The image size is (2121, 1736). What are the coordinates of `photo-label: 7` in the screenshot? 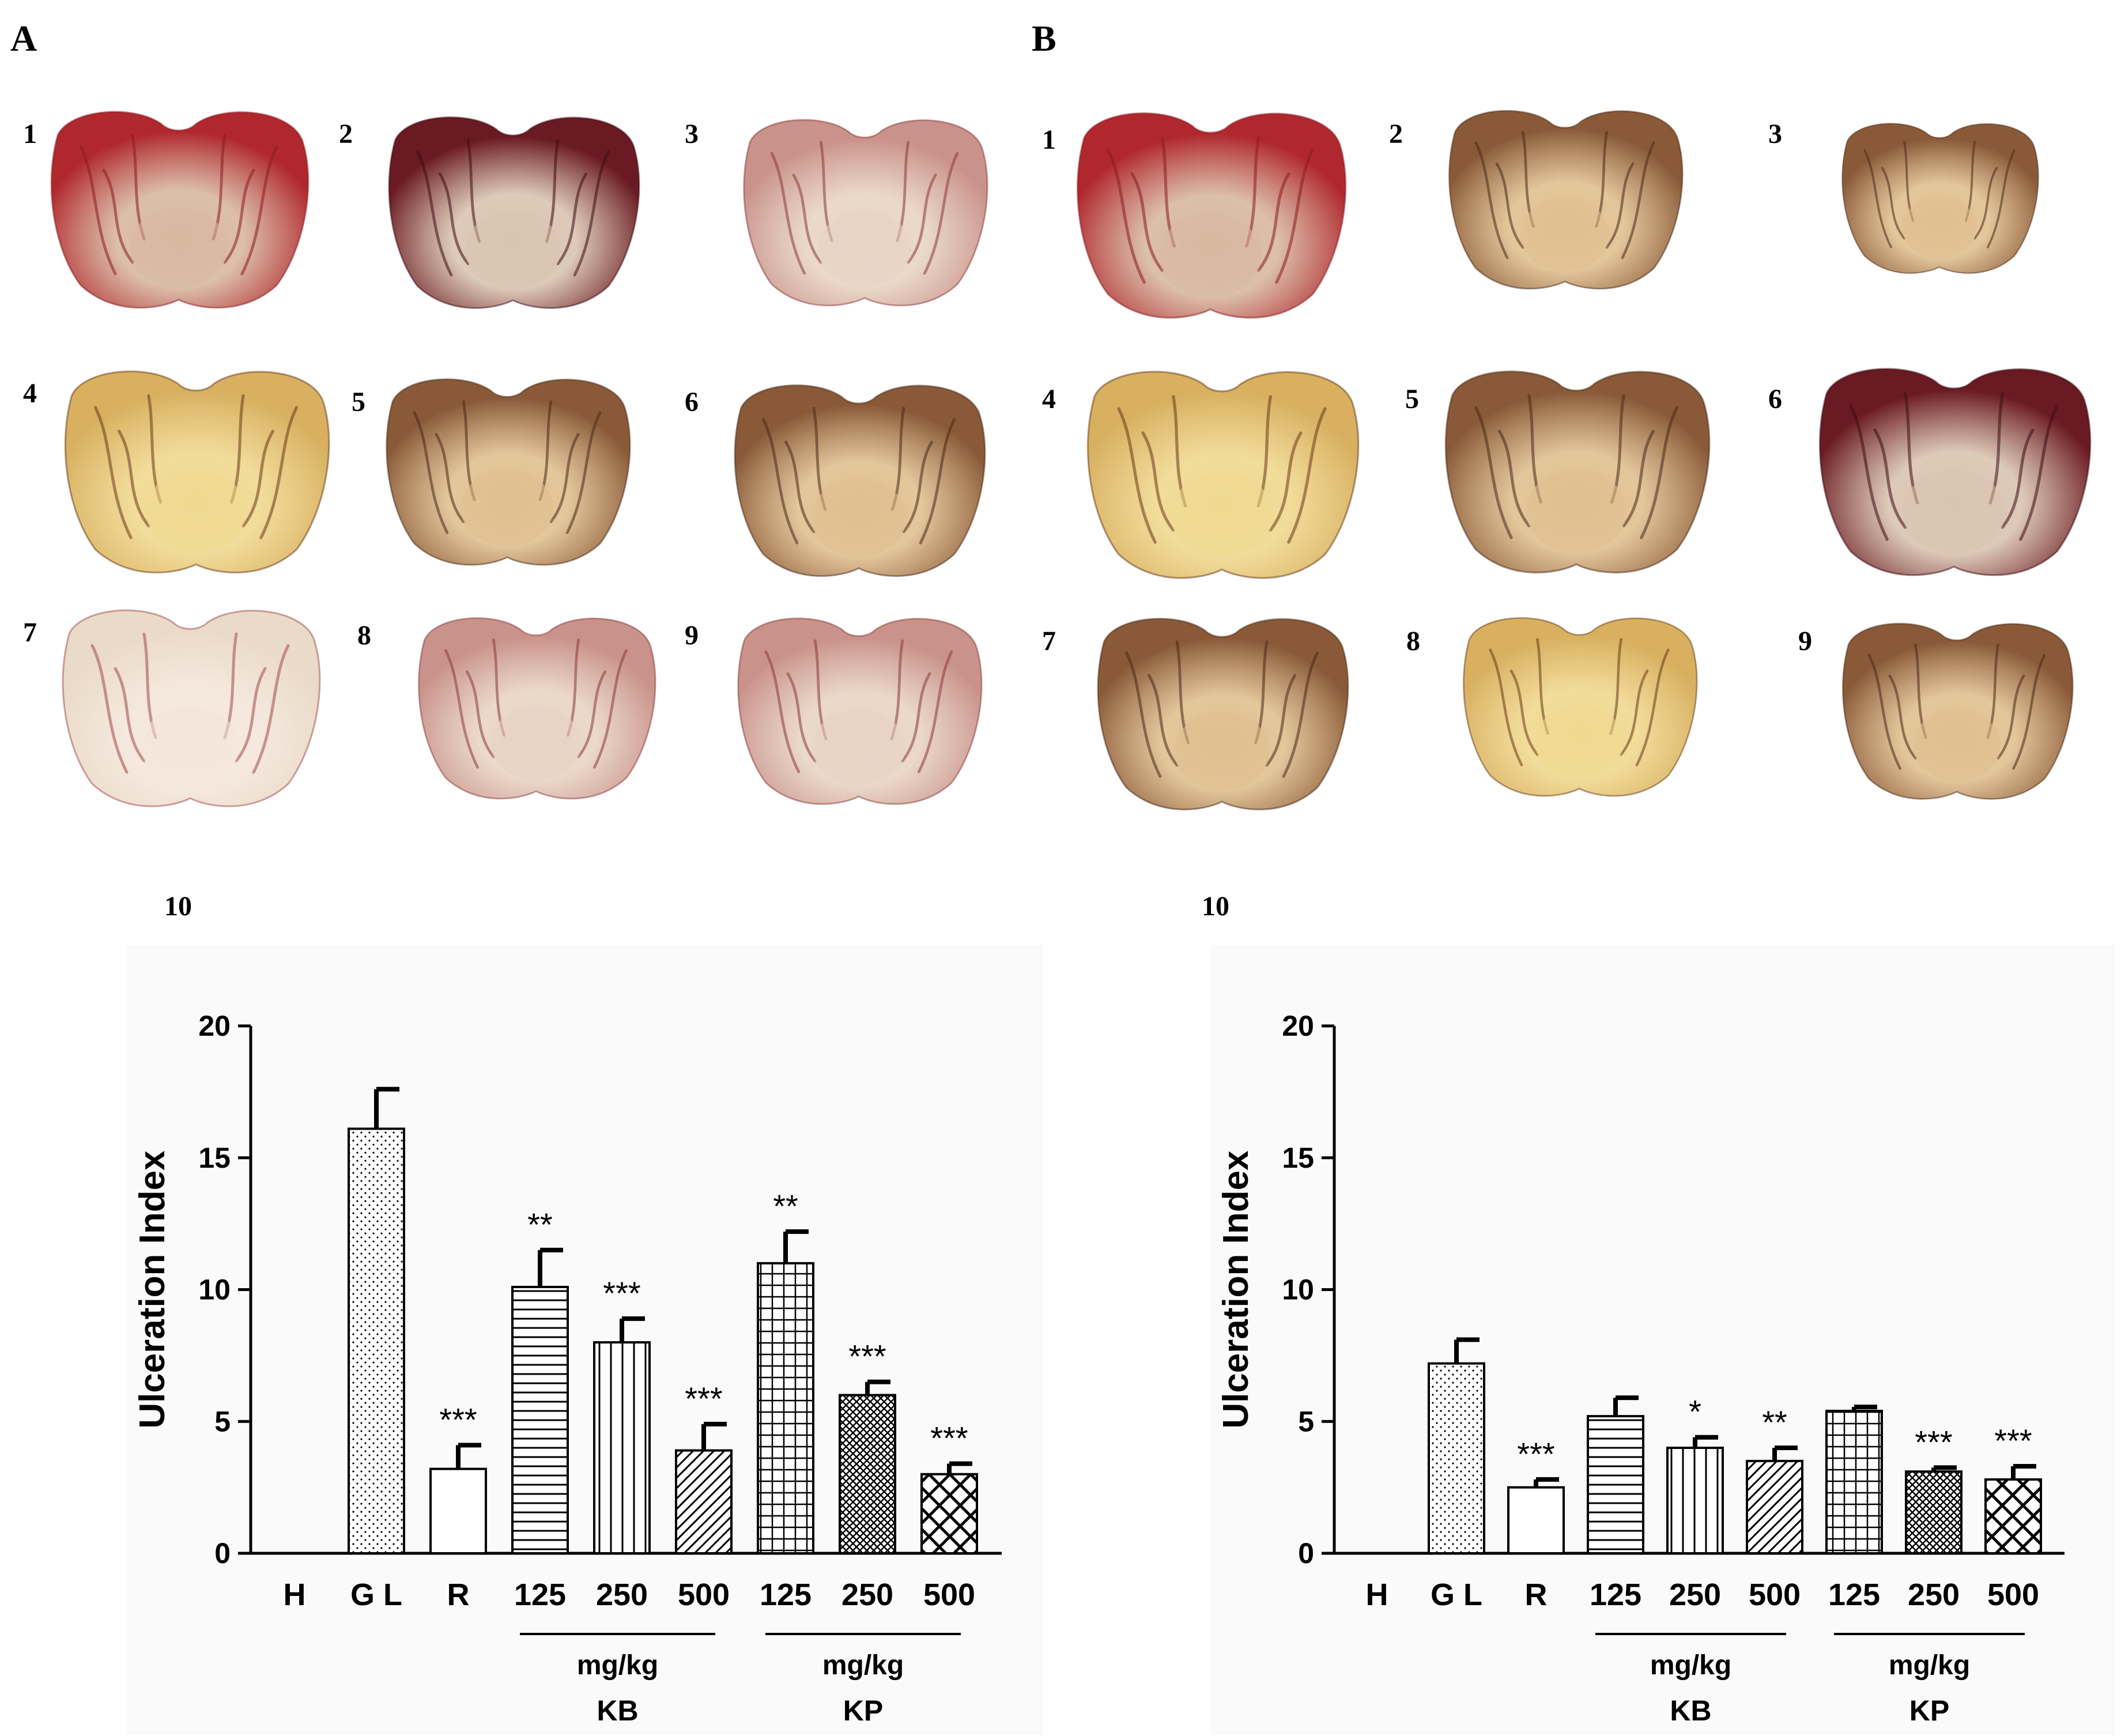 It's located at (30, 633).